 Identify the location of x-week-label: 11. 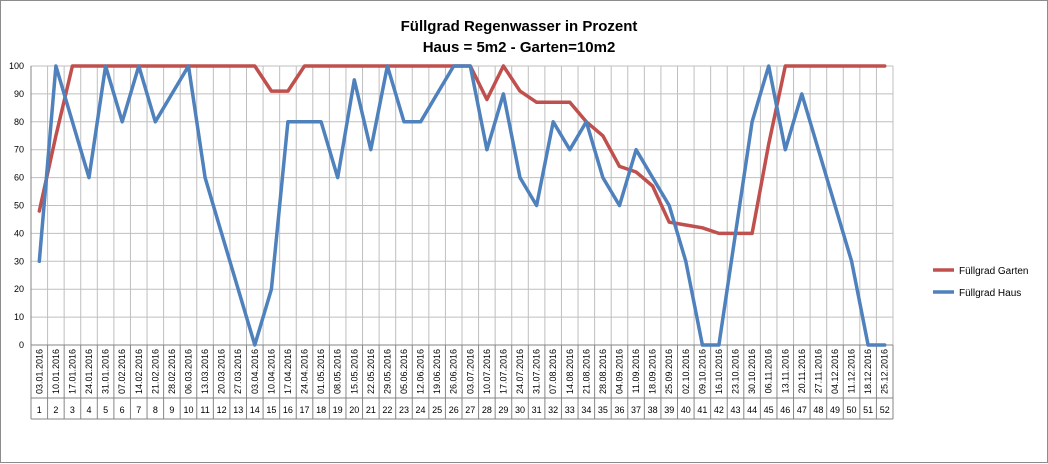
(204, 410).